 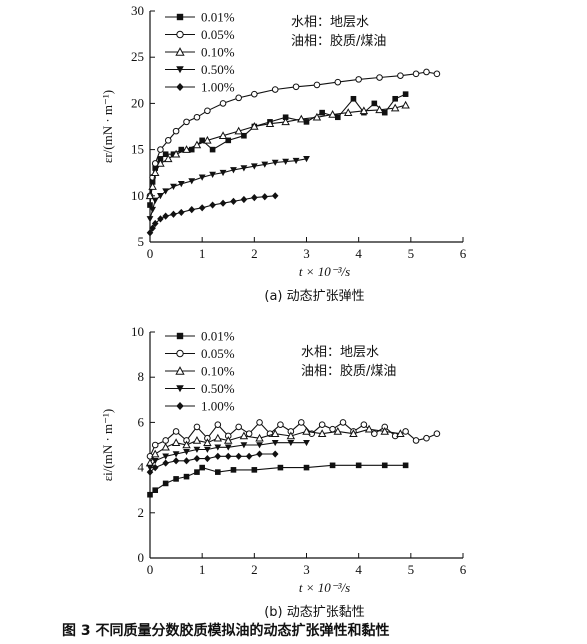 I want to click on panel-a-annotation: 油相：胶质/煤油, so click(x=338, y=41).